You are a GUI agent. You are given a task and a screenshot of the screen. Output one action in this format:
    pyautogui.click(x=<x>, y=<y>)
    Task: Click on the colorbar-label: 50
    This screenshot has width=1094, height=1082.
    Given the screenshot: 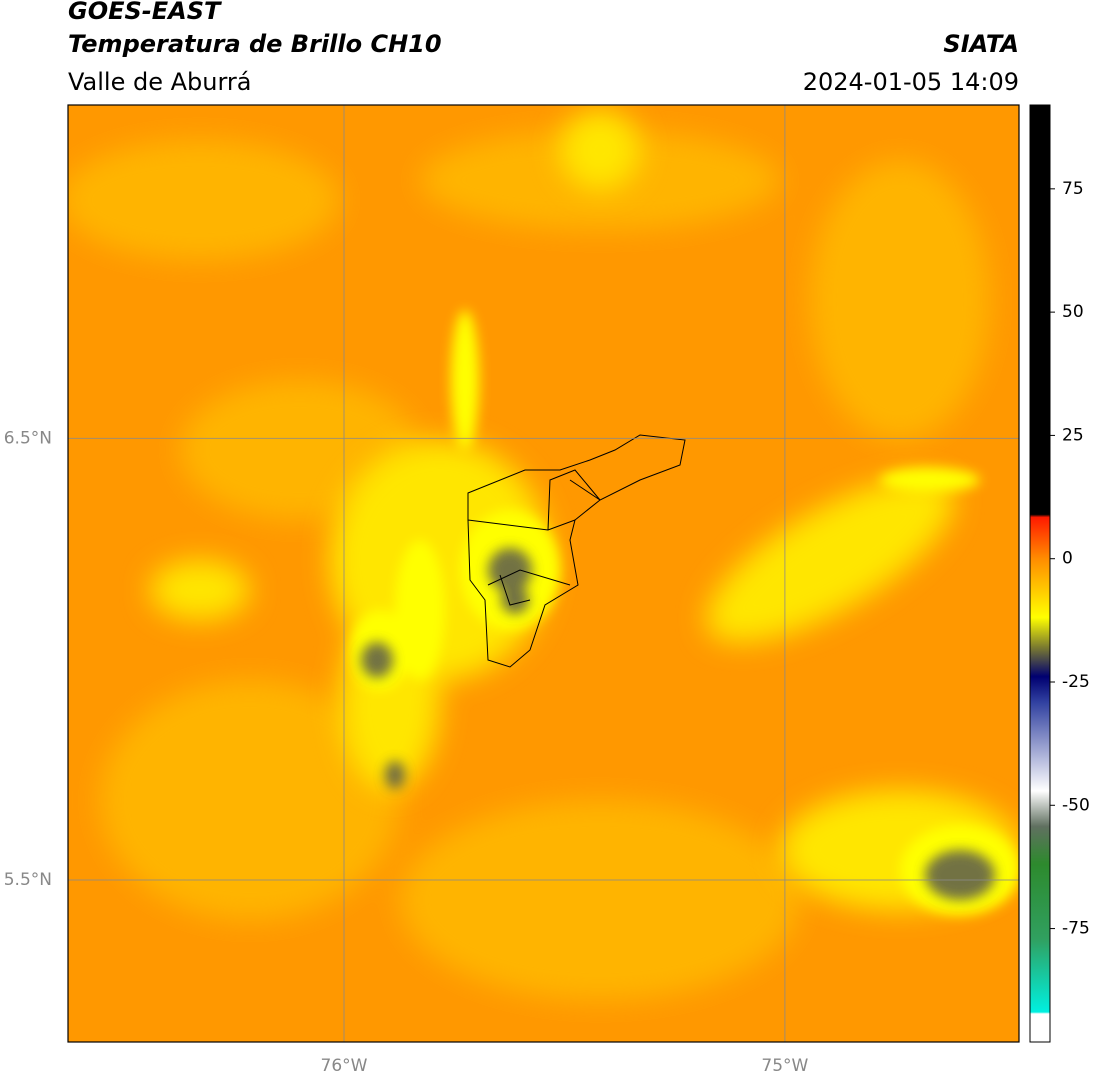 What is the action you would take?
    pyautogui.click(x=1073, y=312)
    